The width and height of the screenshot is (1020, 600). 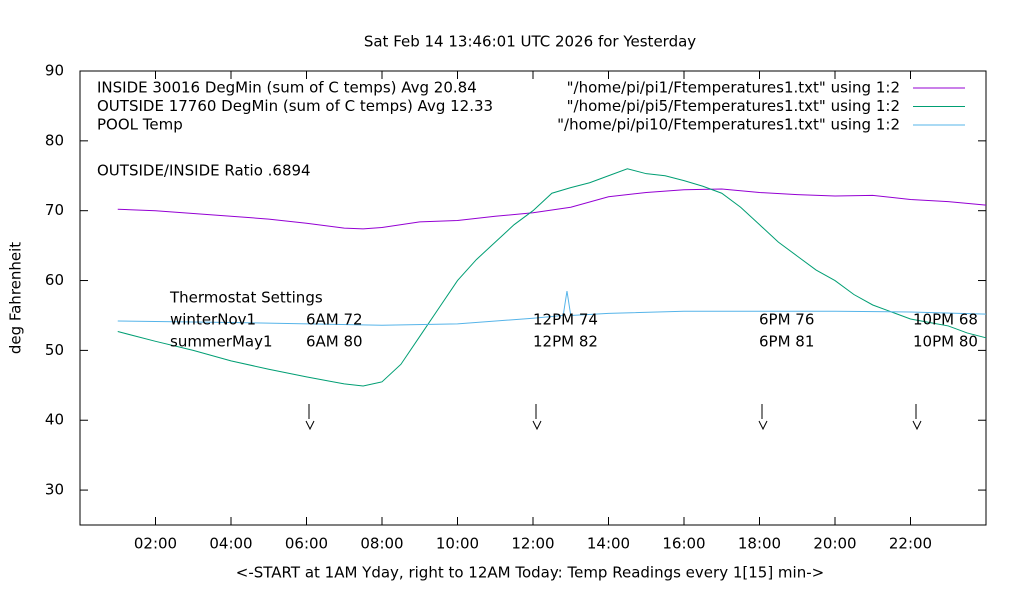 What do you see at coordinates (608, 544) in the screenshot?
I see `x-tick-label: 14:00` at bounding box center [608, 544].